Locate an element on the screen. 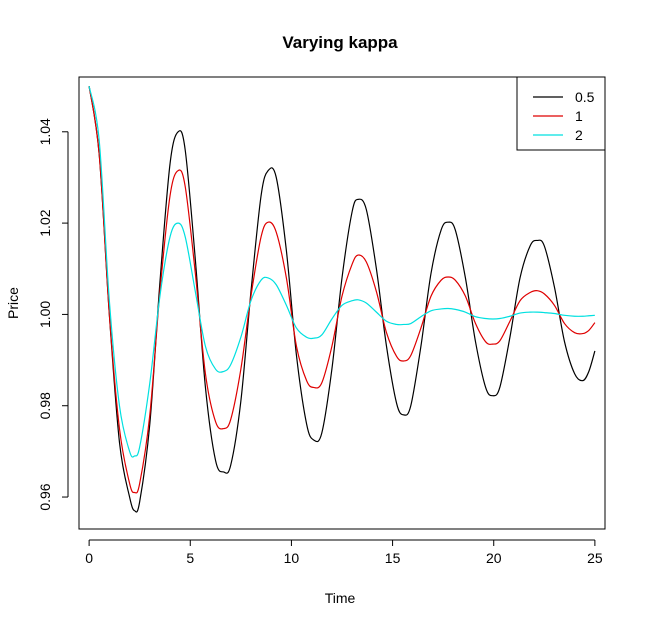  chart-title: Varying kappa is located at coordinates (340, 42).